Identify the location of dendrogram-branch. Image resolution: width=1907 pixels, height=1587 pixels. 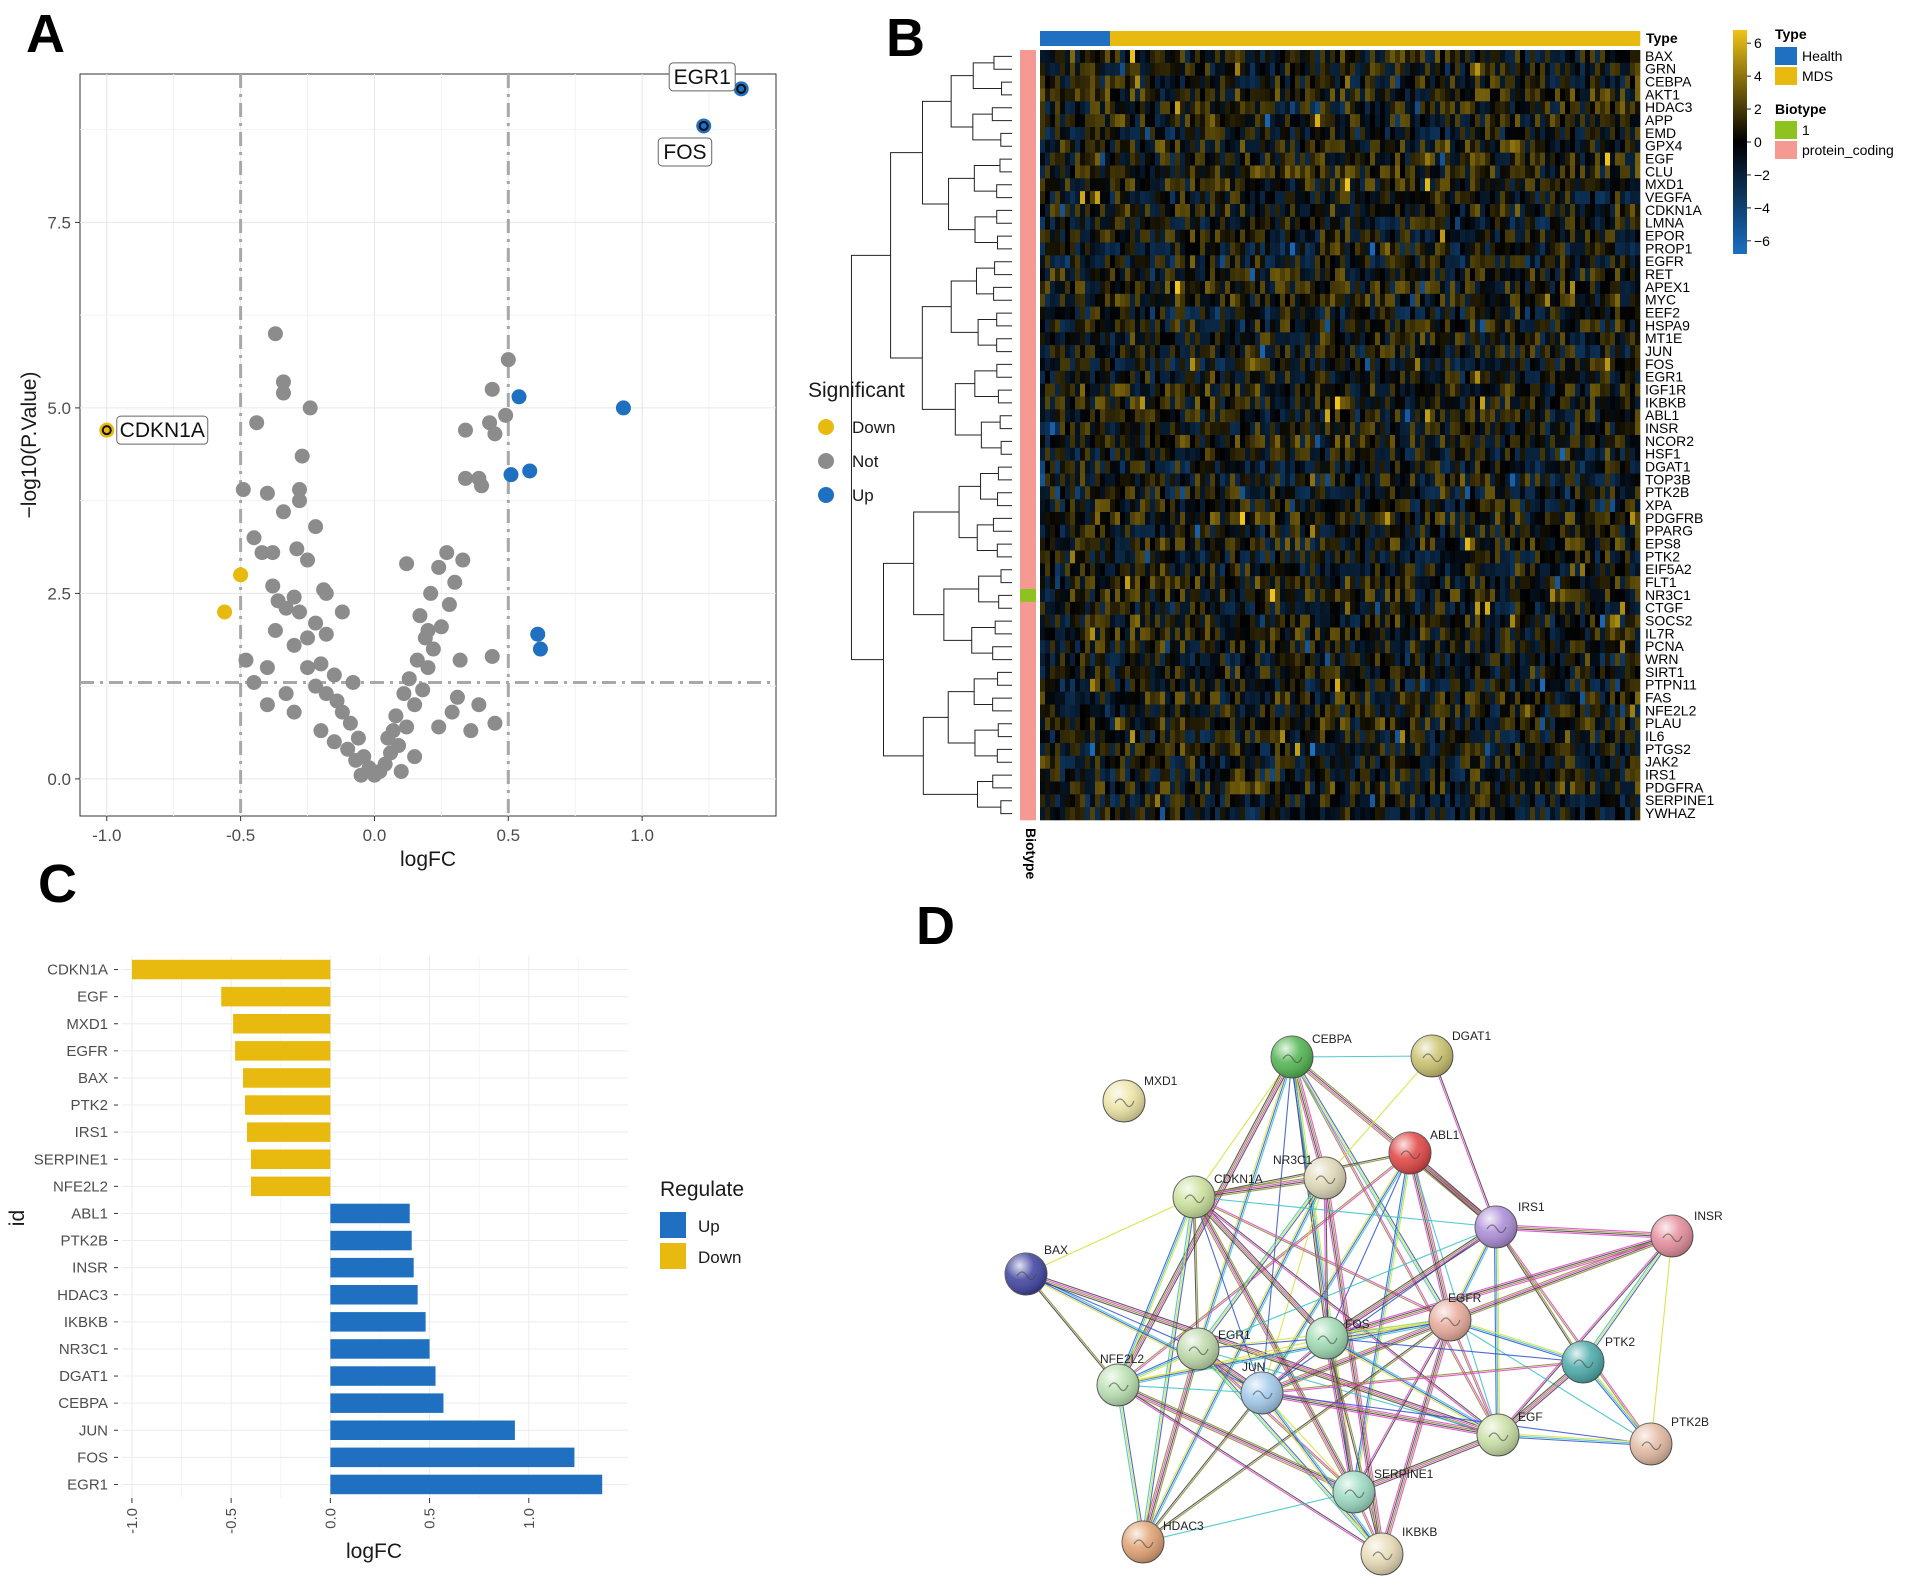
(969, 512).